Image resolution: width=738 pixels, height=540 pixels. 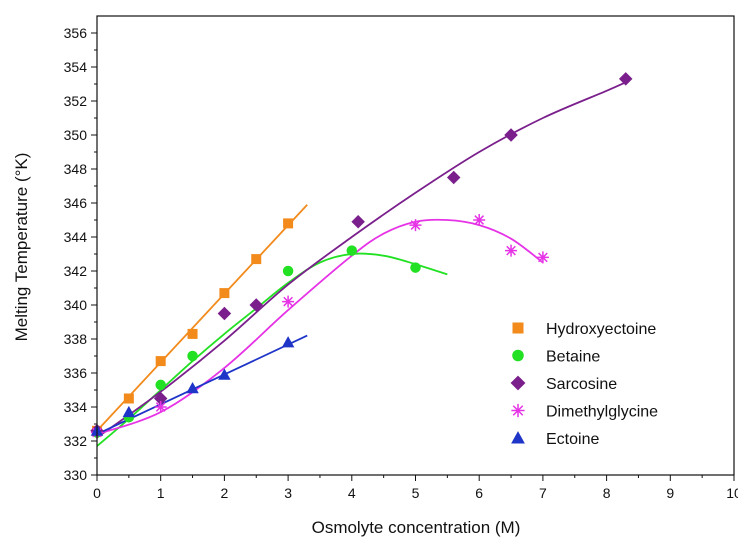 I want to click on legend-marker-sarcosine, so click(x=518, y=383).